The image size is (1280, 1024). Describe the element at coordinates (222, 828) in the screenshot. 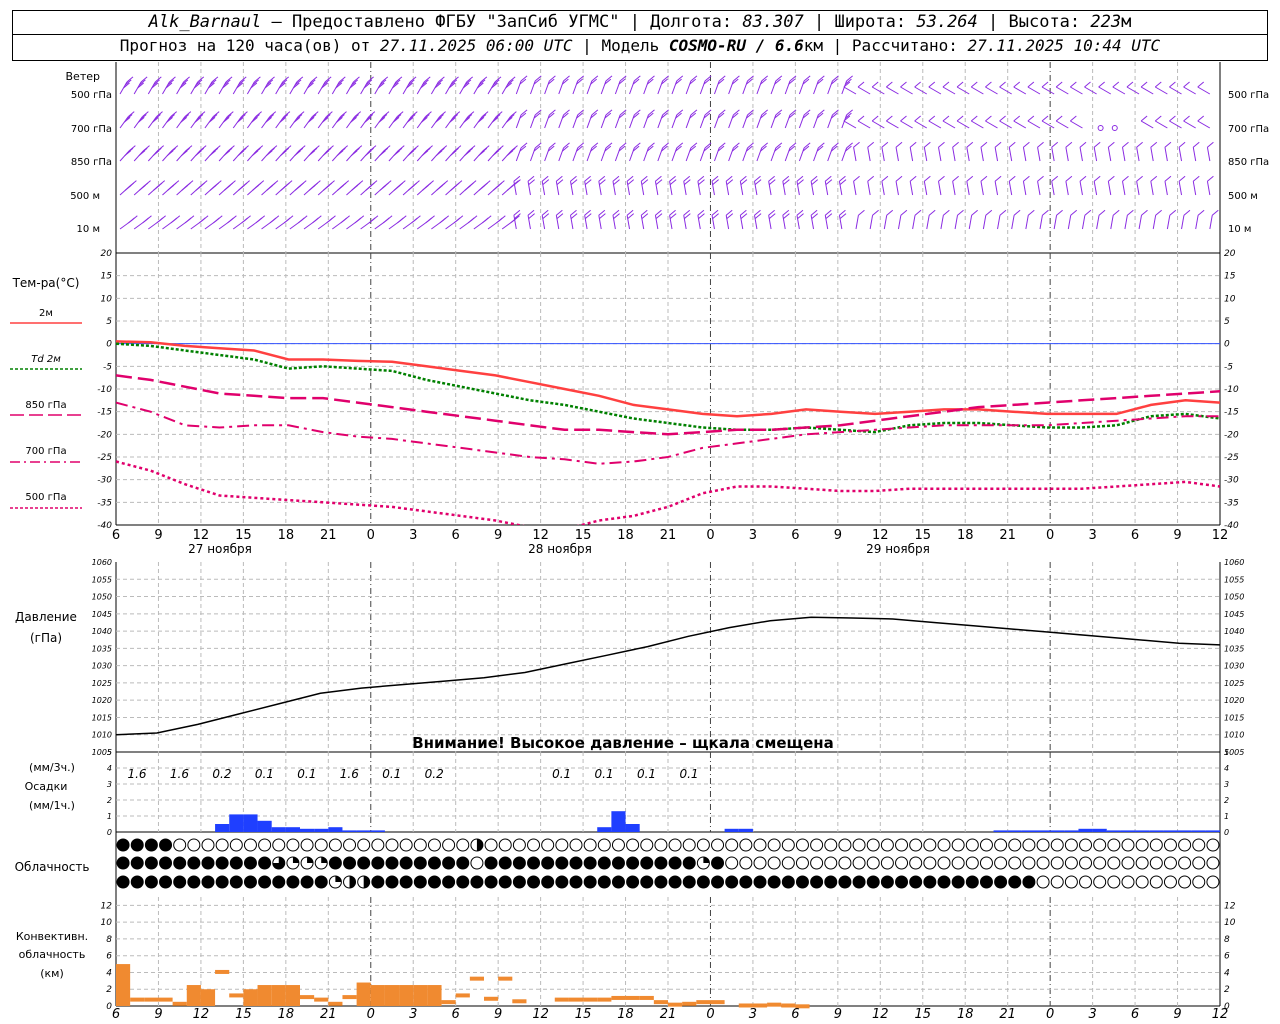

I see `precip-bar` at that location.